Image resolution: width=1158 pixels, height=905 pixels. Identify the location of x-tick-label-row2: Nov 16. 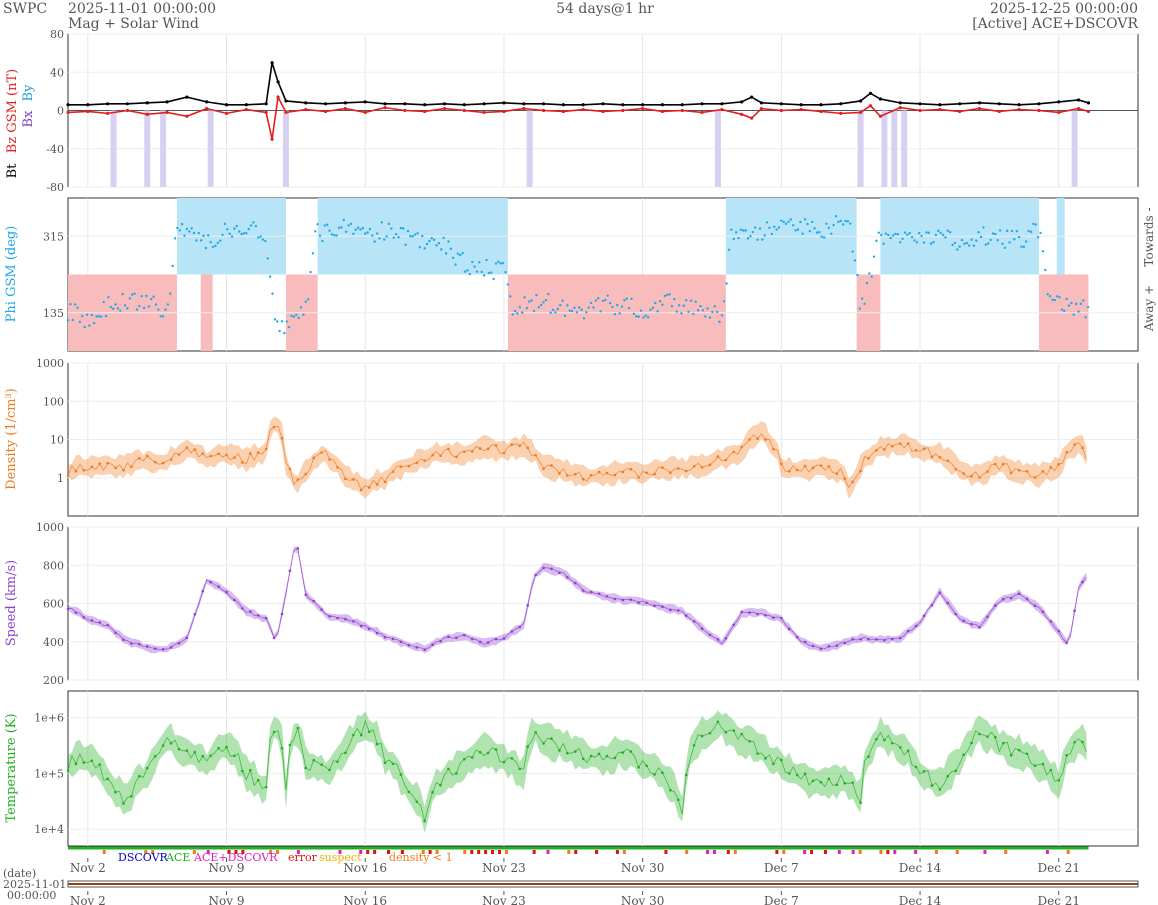
(365, 899).